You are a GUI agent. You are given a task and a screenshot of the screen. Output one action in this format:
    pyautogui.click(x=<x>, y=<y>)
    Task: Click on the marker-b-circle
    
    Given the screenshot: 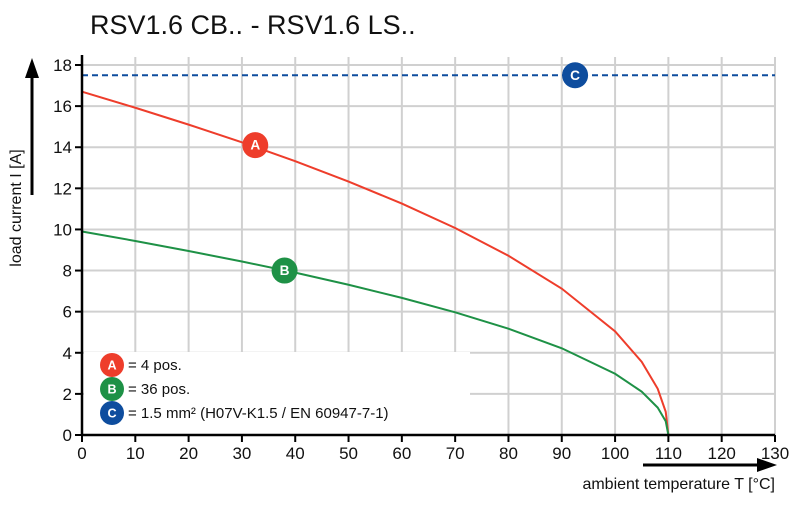 What is the action you would take?
    pyautogui.click(x=284, y=270)
    